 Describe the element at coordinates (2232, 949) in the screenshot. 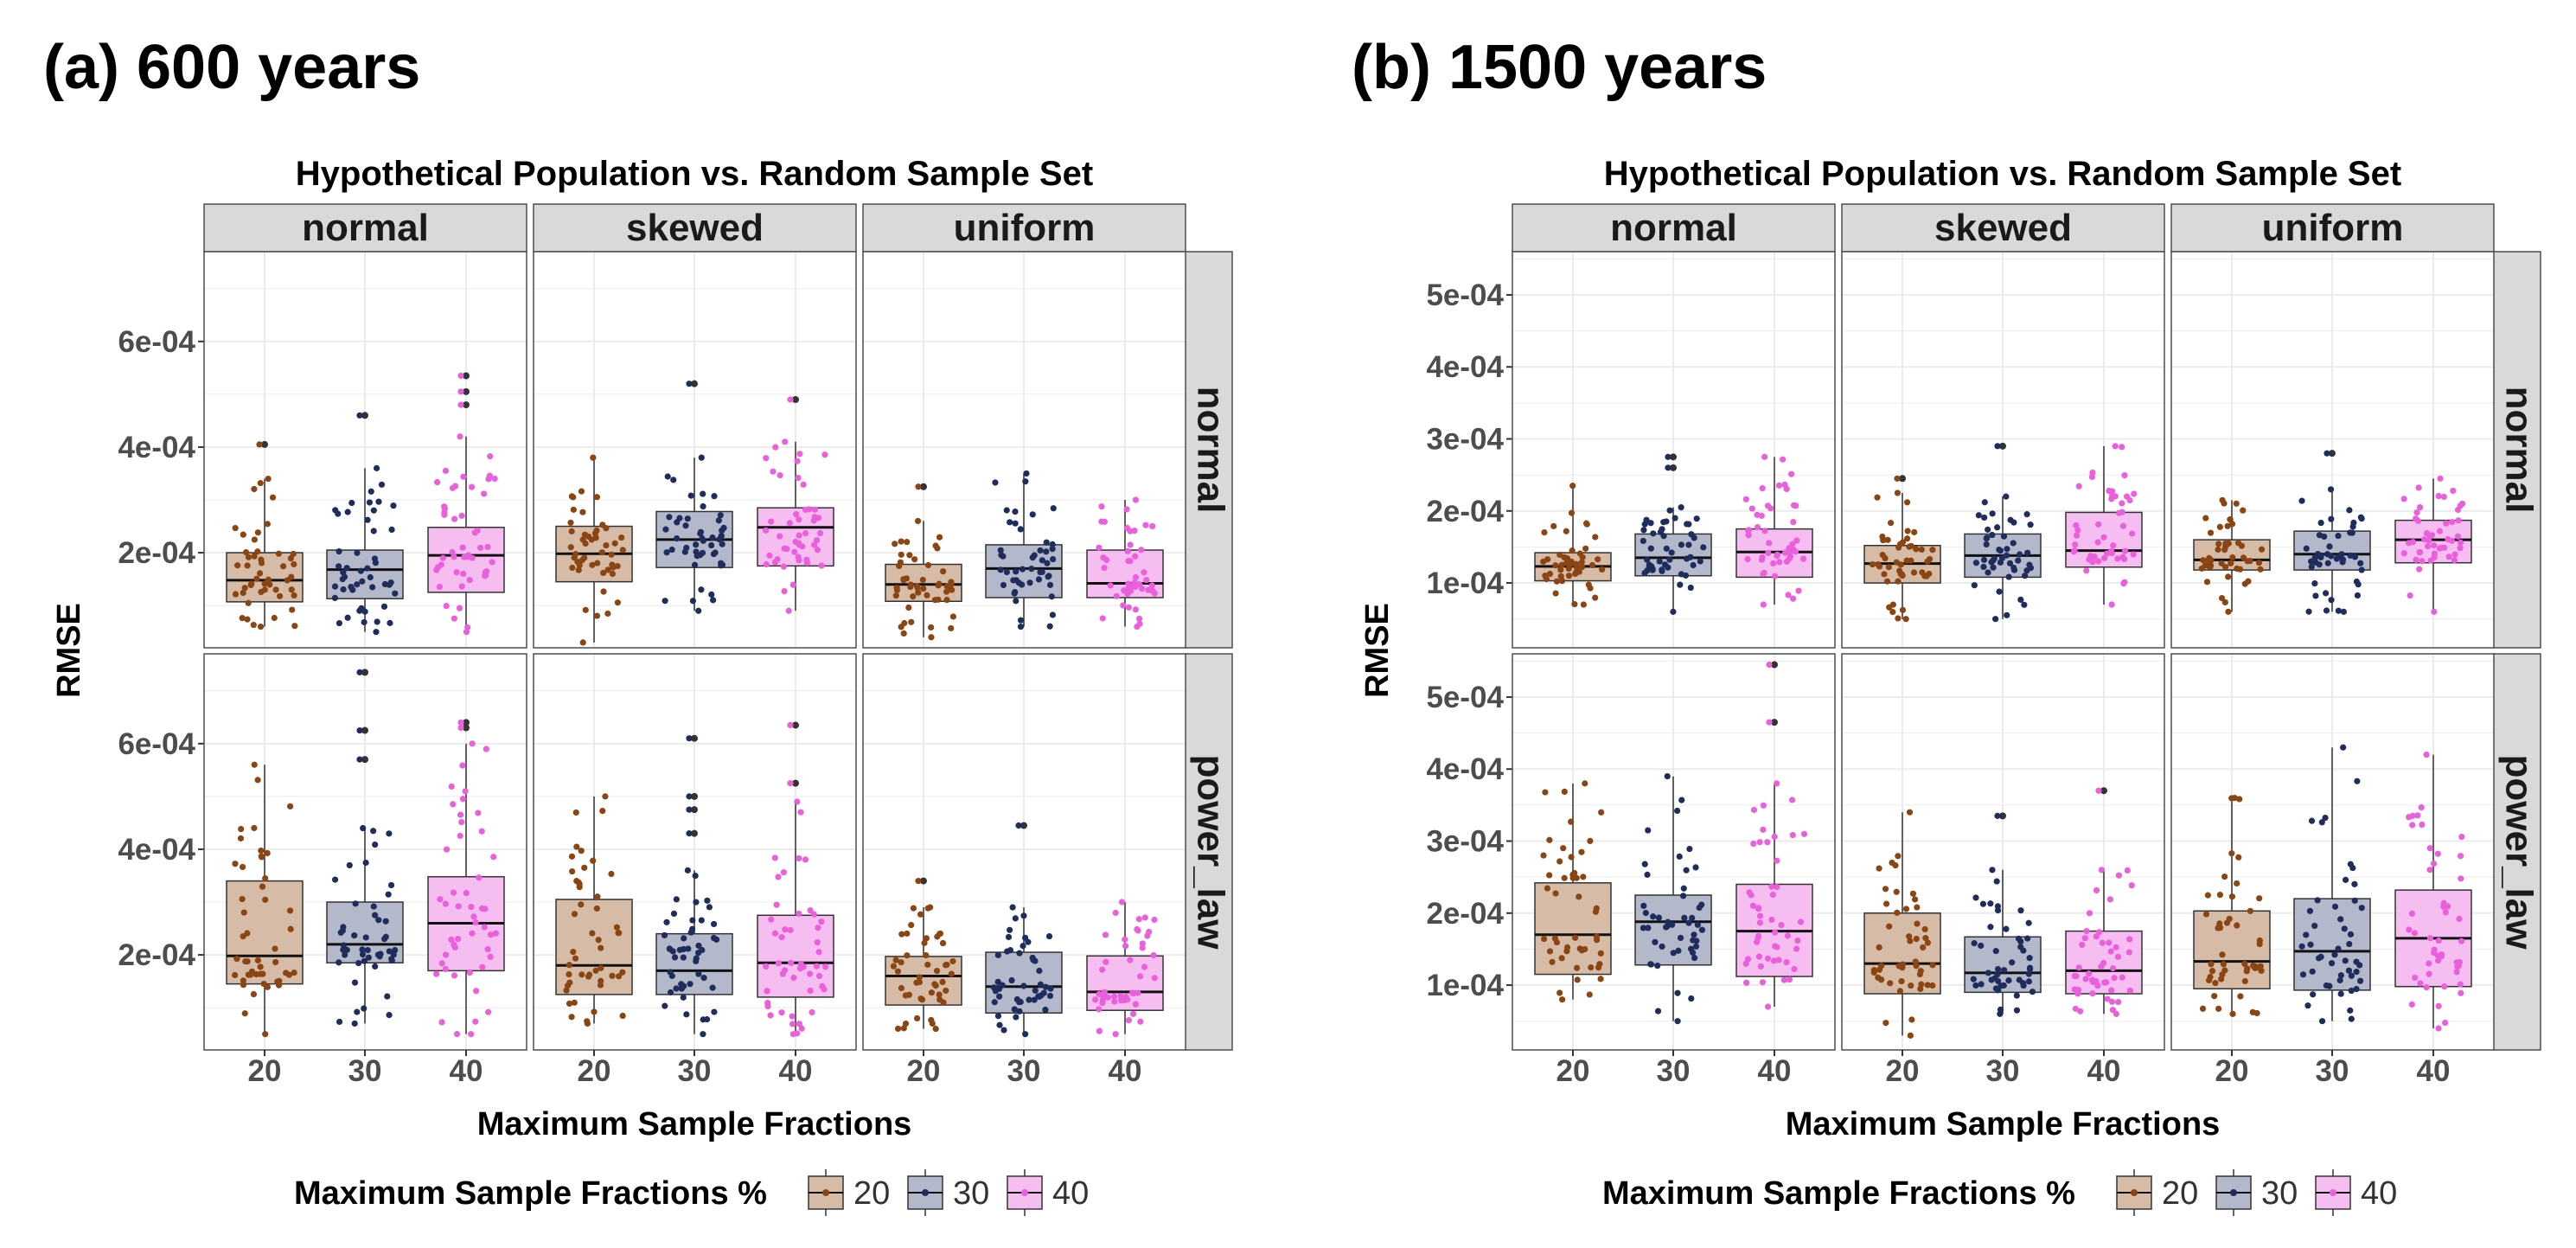

I see `box-iqr` at that location.